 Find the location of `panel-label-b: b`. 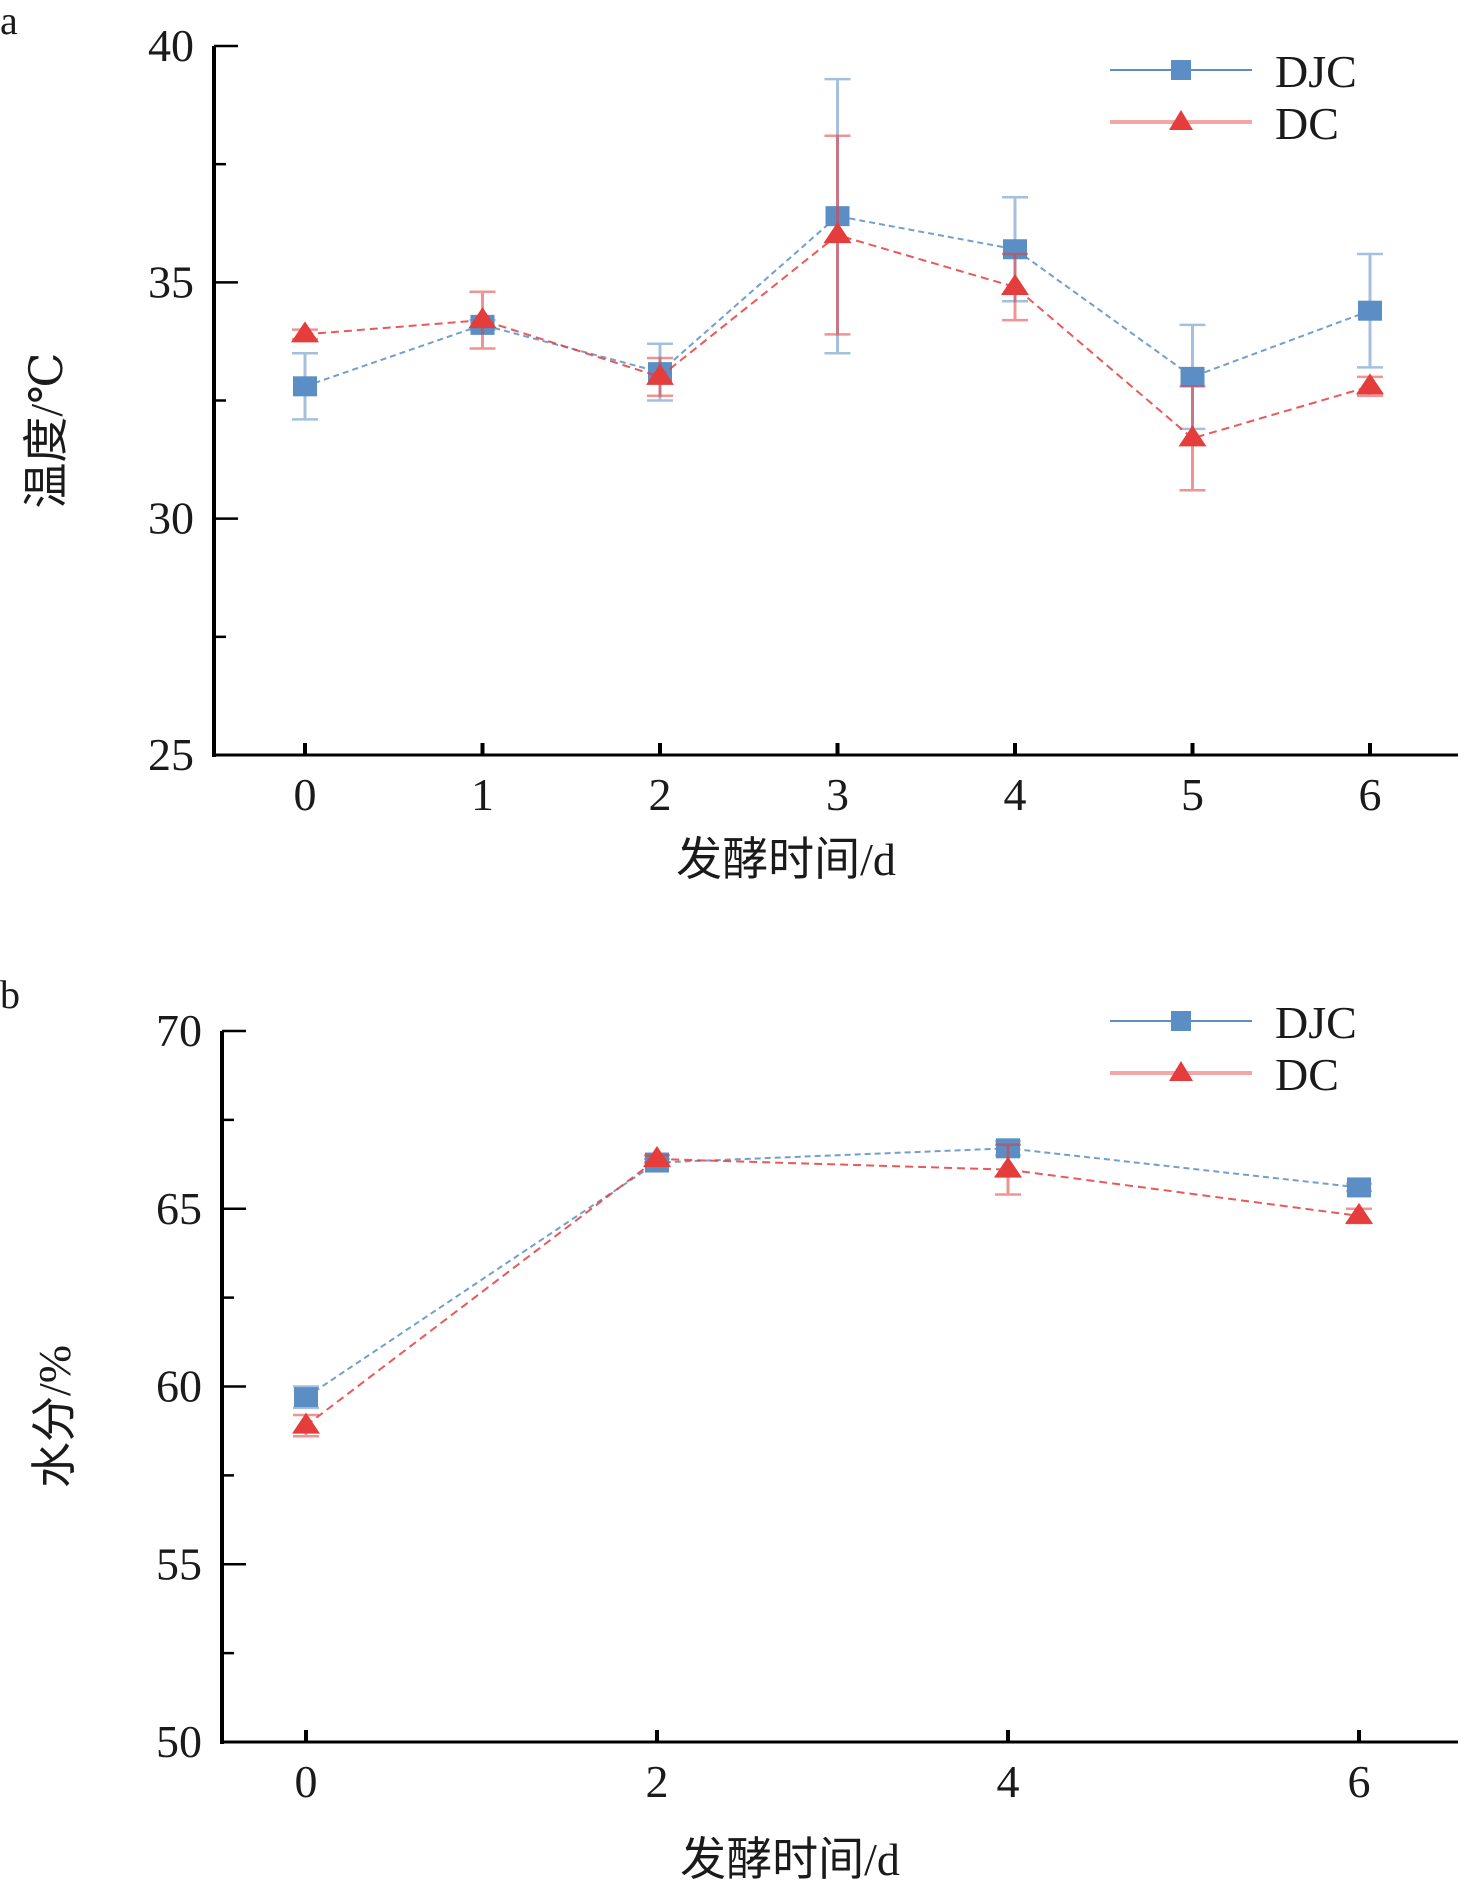

panel-label-b: b is located at coordinates (10, 994).